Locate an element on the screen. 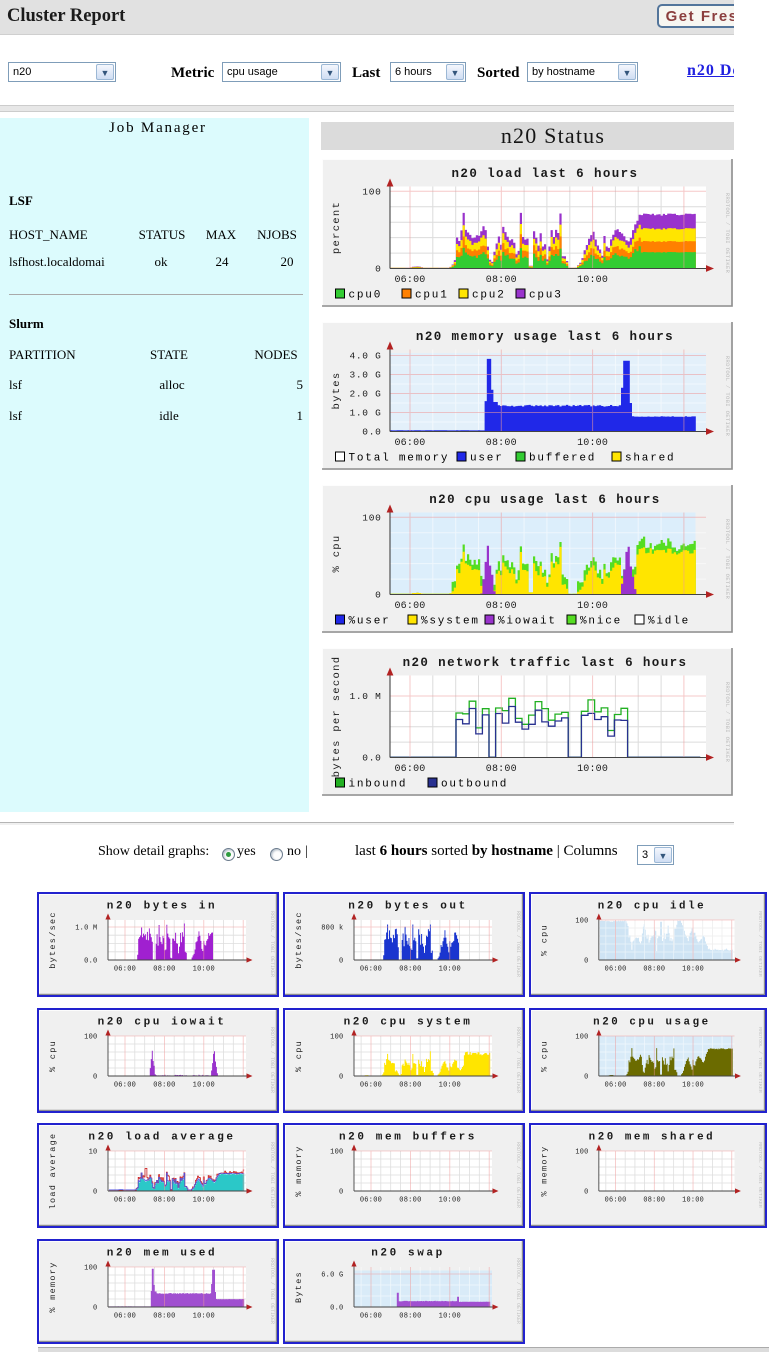 Image resolution: width=772 pixels, height=1354 pixels. svg-text: n20 memory usage last 6 hours is located at coordinates (545, 337).